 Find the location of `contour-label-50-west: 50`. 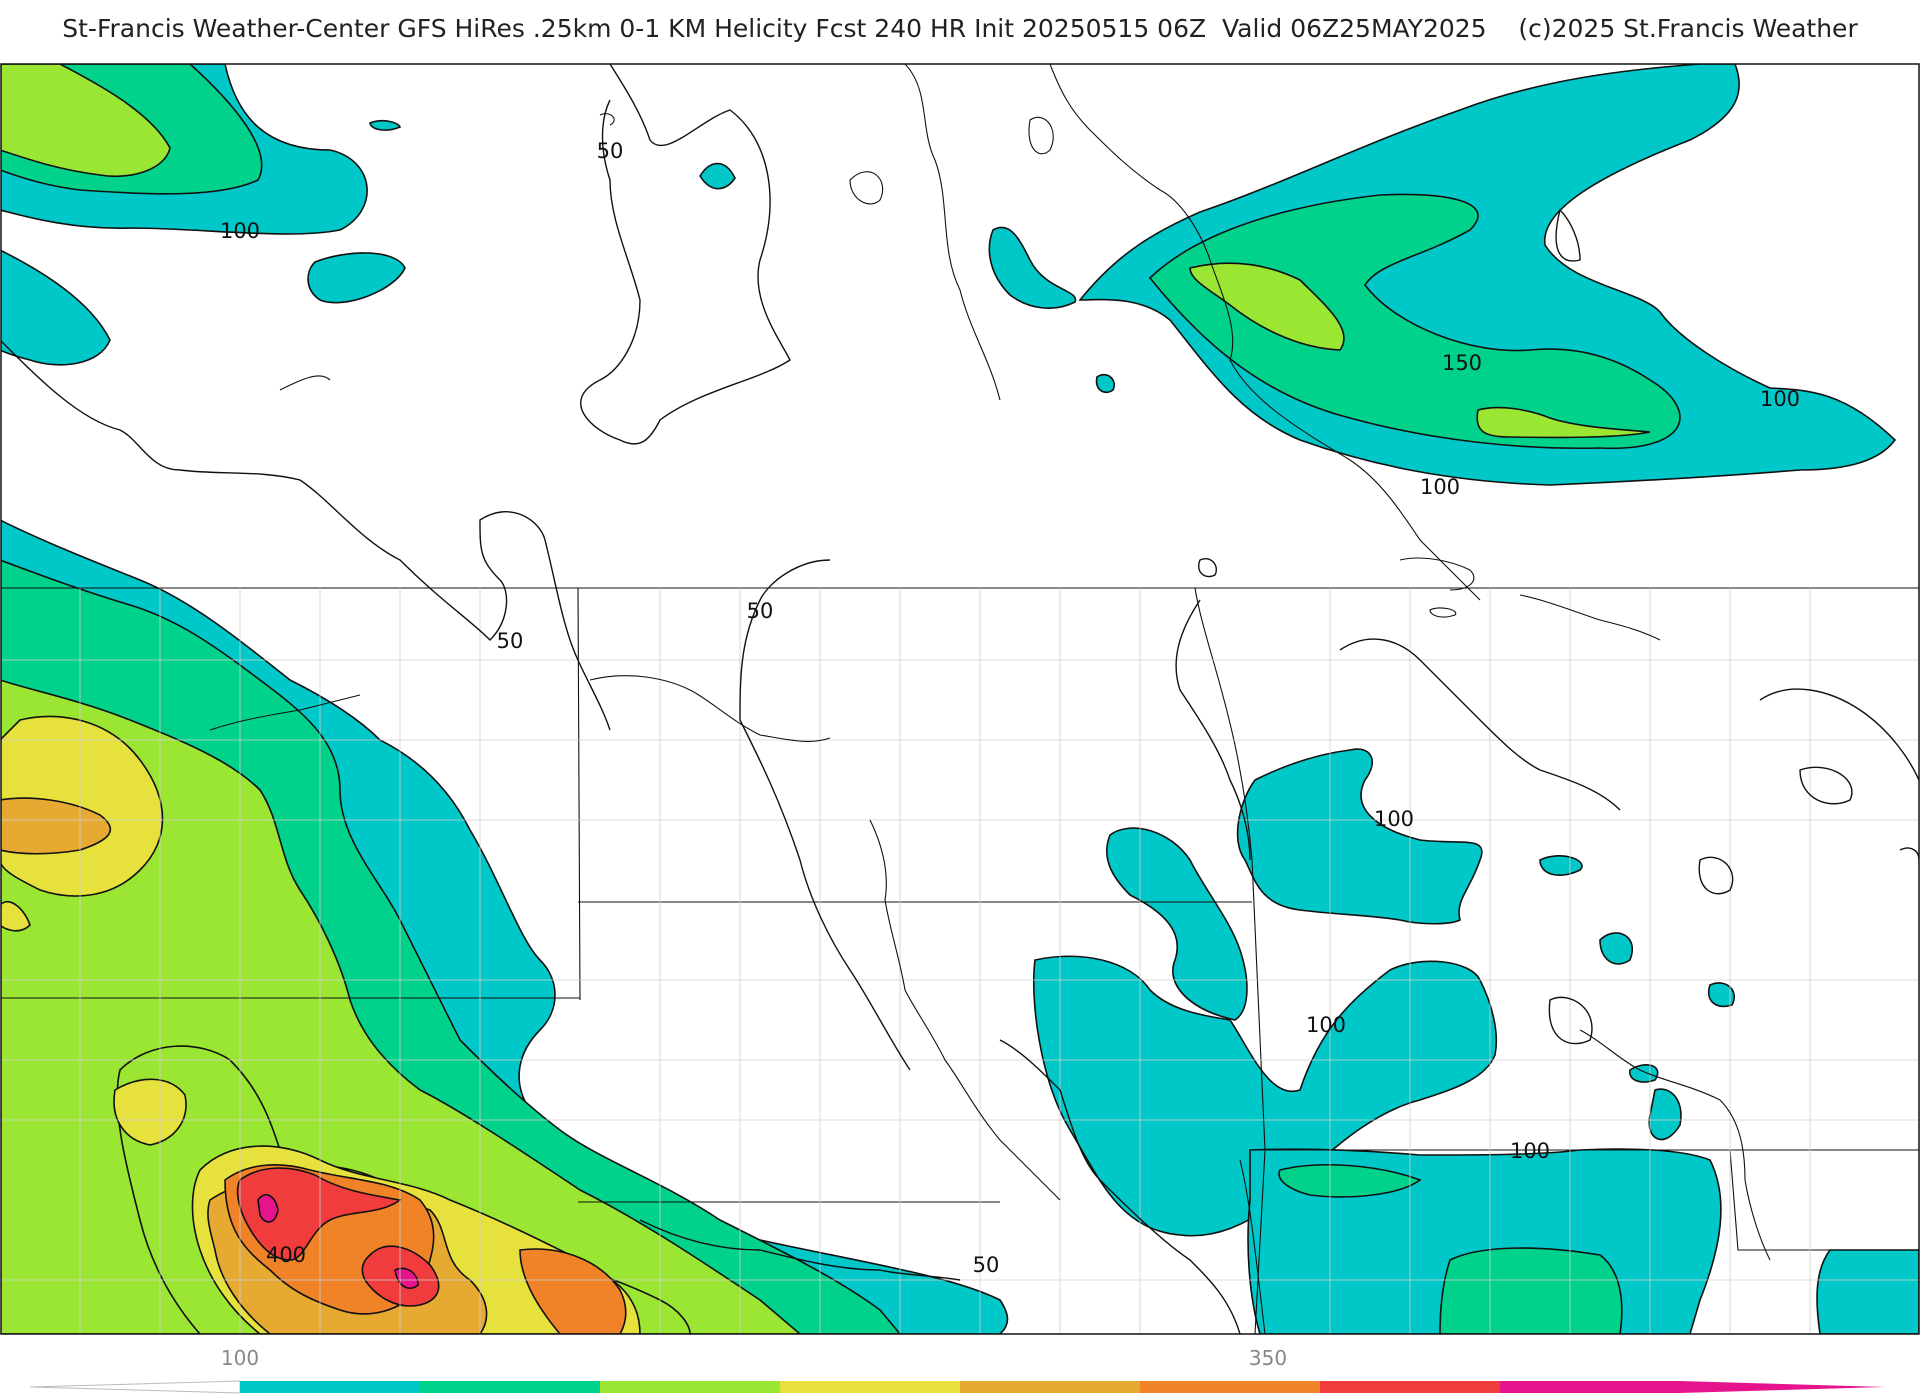

contour-label-50-west: 50 is located at coordinates (510, 641).